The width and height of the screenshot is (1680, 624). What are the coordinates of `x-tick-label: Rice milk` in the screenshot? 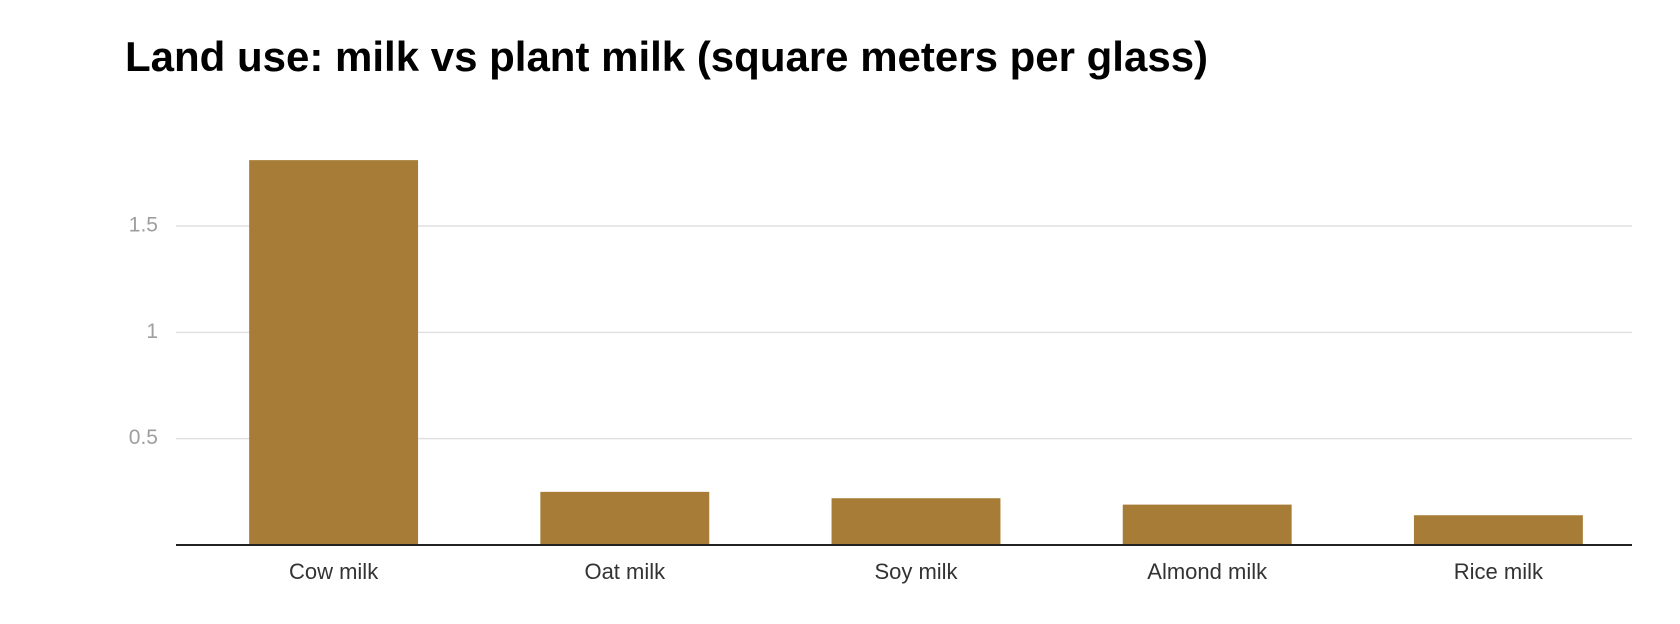 It's located at (1499, 571).